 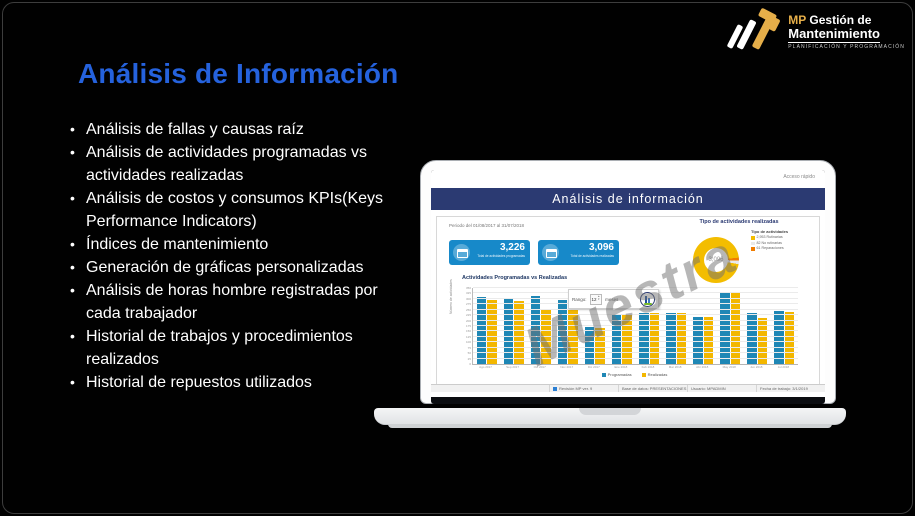 I want to click on status-user: Usuario: MPADMIN, so click(x=708, y=388).